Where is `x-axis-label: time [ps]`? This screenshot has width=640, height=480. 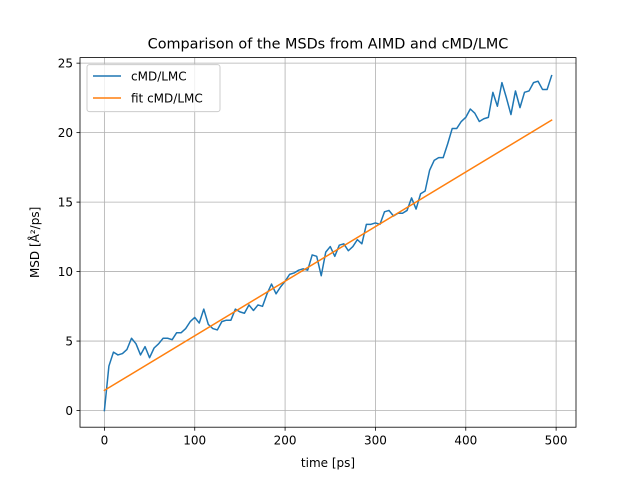 x-axis-label: time [ps] is located at coordinates (328, 463).